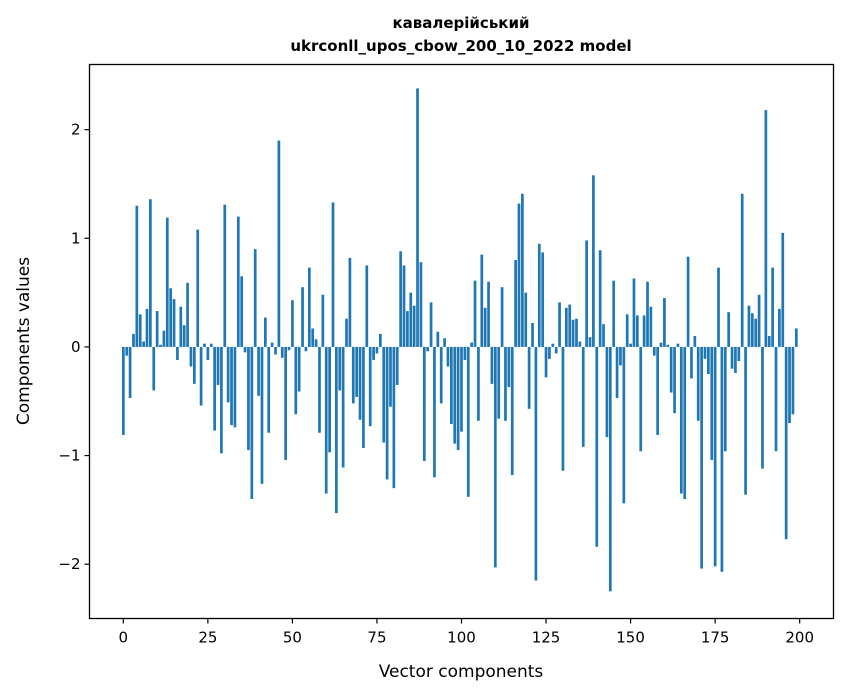 The width and height of the screenshot is (847, 696). I want to click on x-axis-ticks: 0 25 50 75 100 125 150 175 200, so click(466, 632).